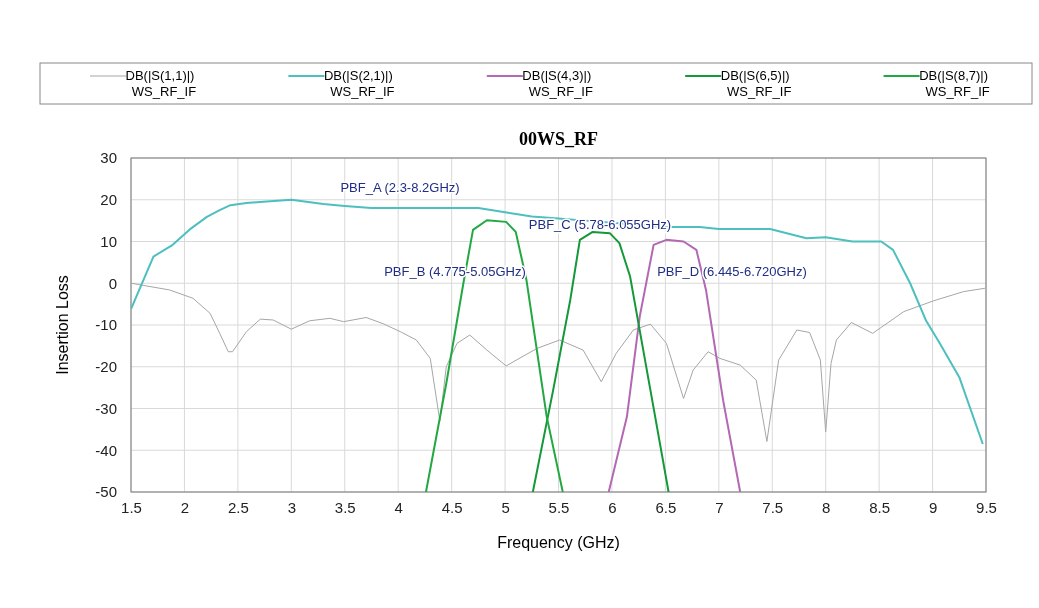 The image size is (1039, 608). Describe the element at coordinates (131, 507) in the screenshot. I see `x-tick-label: 1.5` at that location.